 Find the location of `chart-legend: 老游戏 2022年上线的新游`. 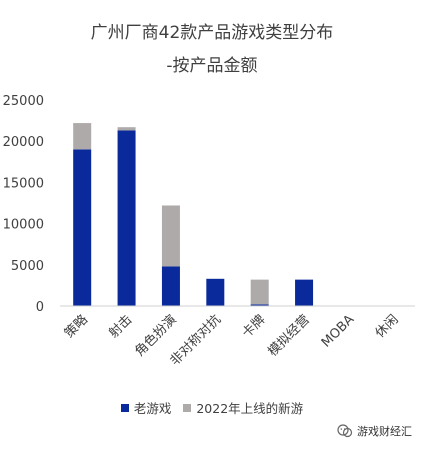

chart-legend: 老游戏 2022年上线的新游 is located at coordinates (212, 407).